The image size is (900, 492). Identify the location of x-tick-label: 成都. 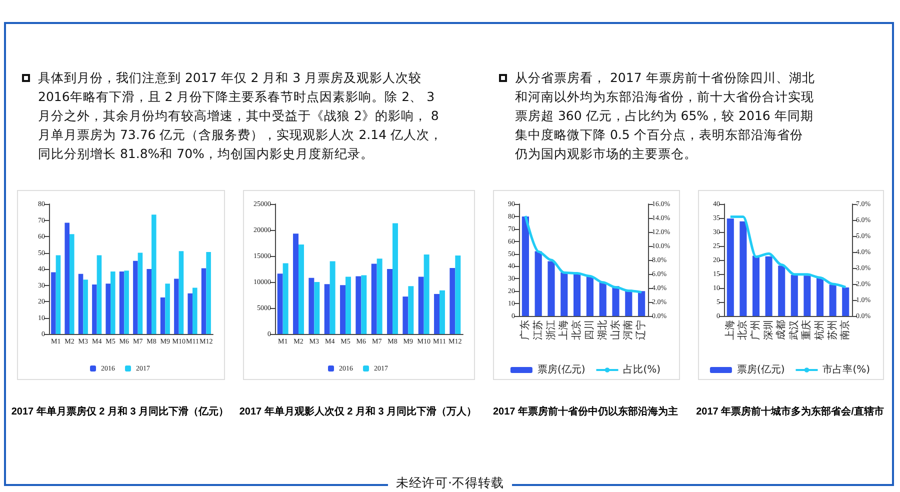
(781, 330).